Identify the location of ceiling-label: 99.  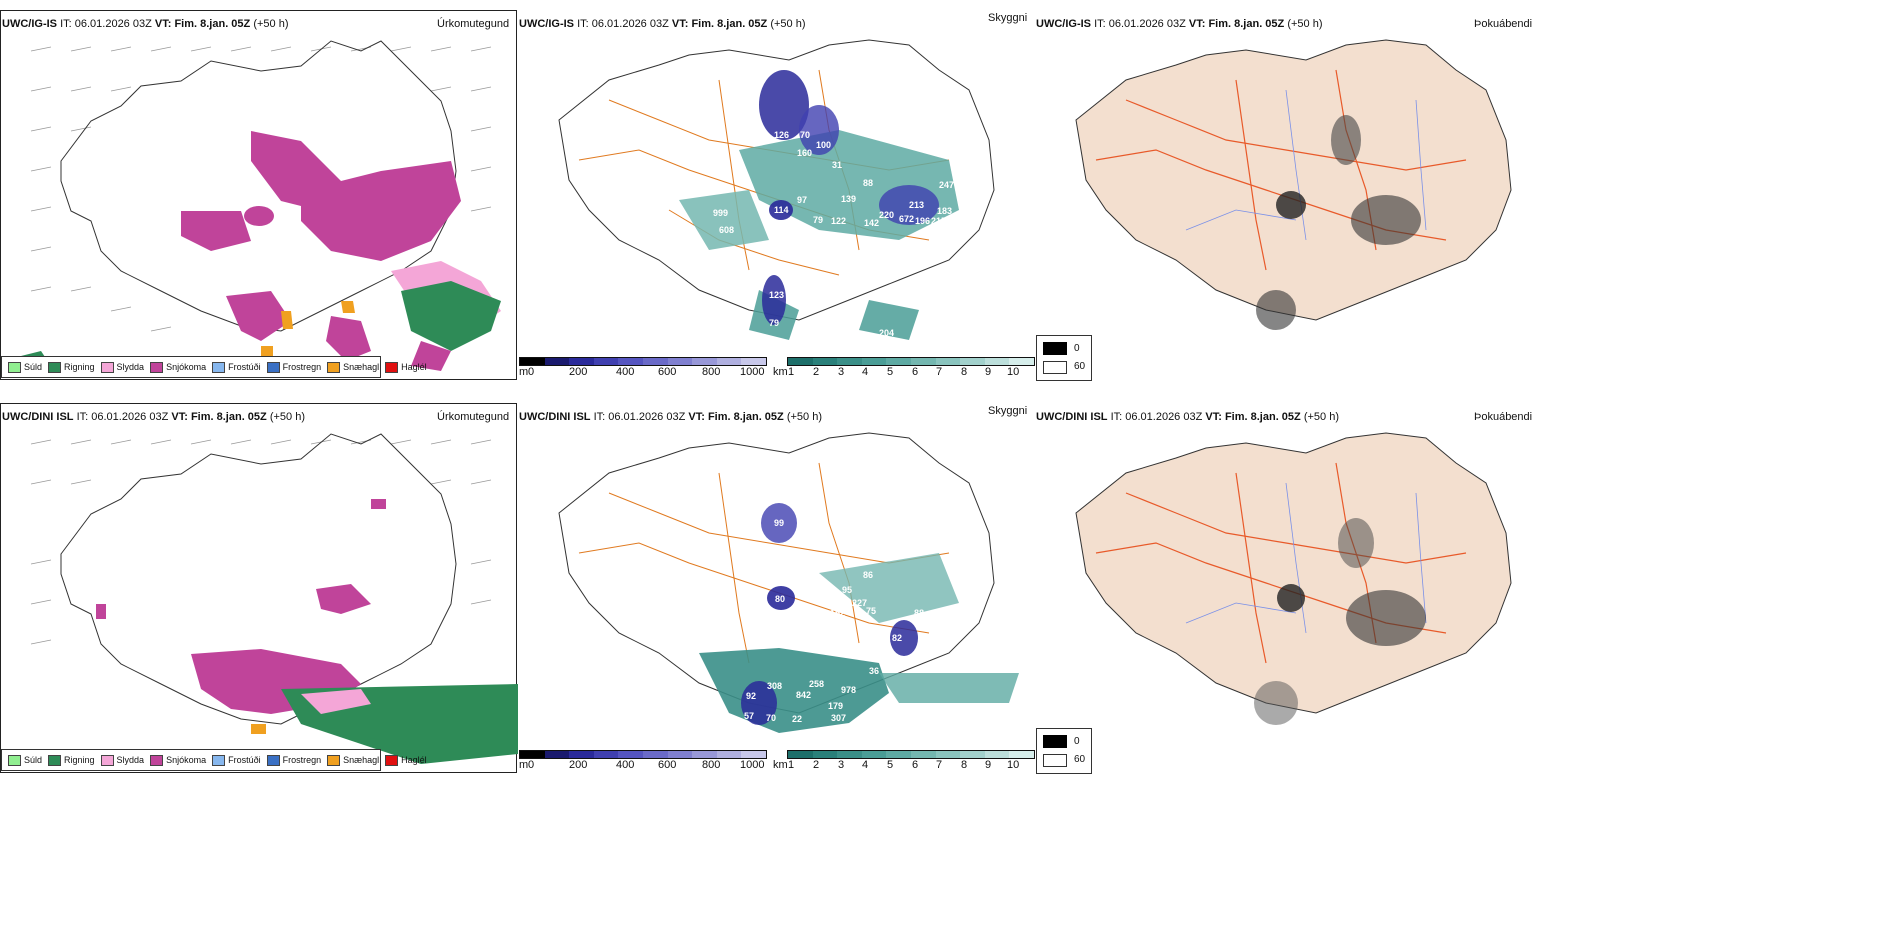
(779, 523).